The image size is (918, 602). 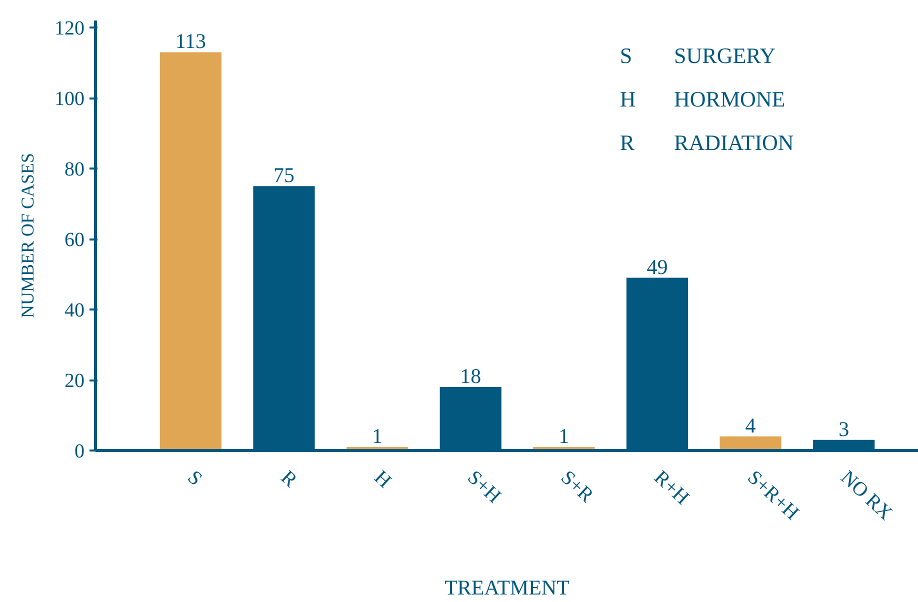 I want to click on annotation: RADIATION, so click(x=734, y=142).